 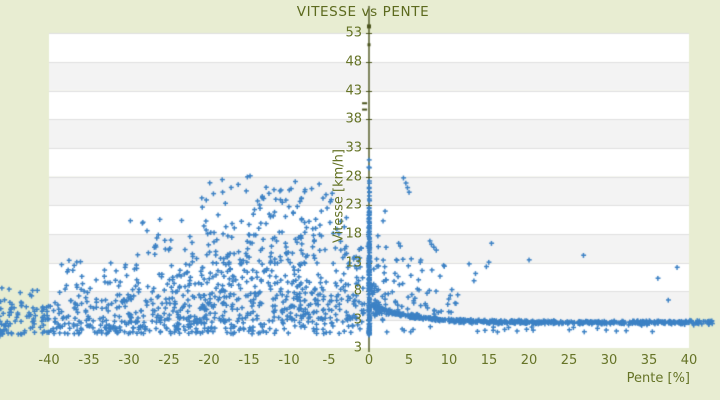 What do you see at coordinates (409, 360) in the screenshot?
I see `x-tick-label: 5` at bounding box center [409, 360].